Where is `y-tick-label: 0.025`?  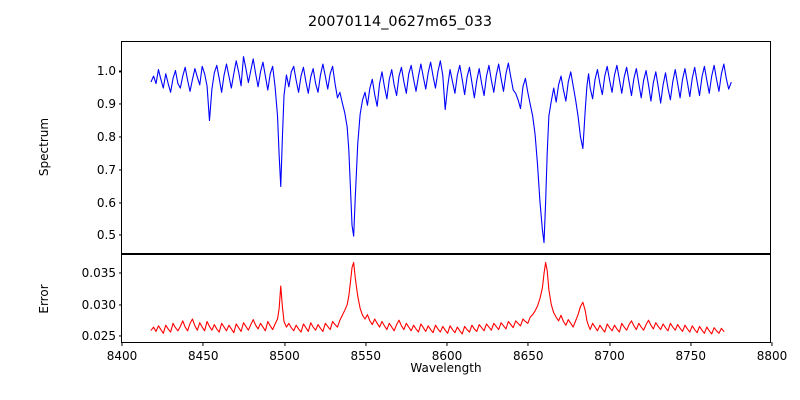
y-tick-label: 0.025 is located at coordinates (98, 336).